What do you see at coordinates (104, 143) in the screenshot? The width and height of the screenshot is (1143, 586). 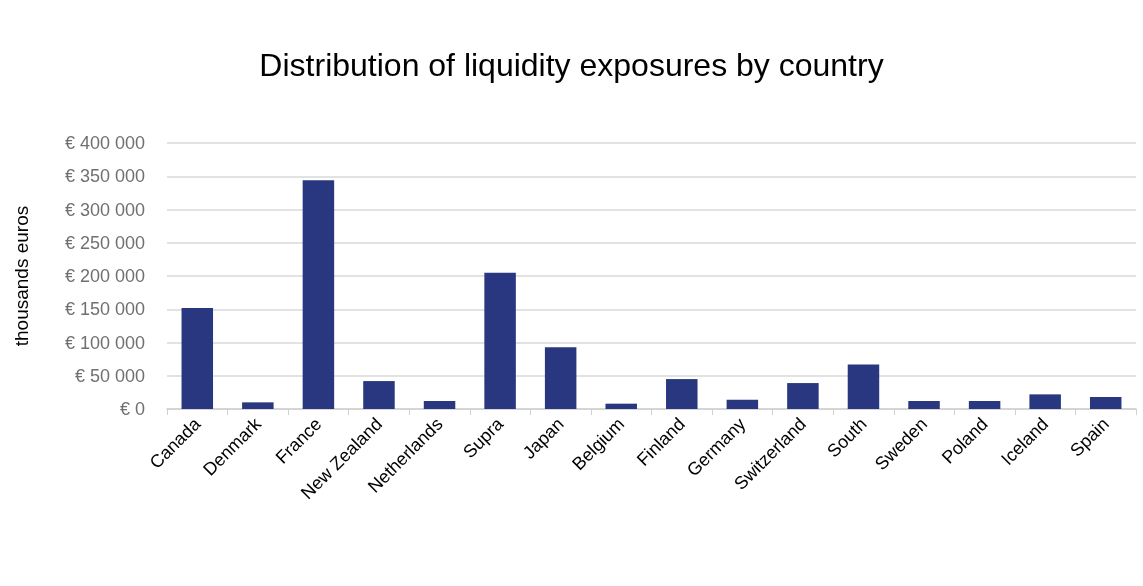 I see `y-tick-label: € 400 000` at bounding box center [104, 143].